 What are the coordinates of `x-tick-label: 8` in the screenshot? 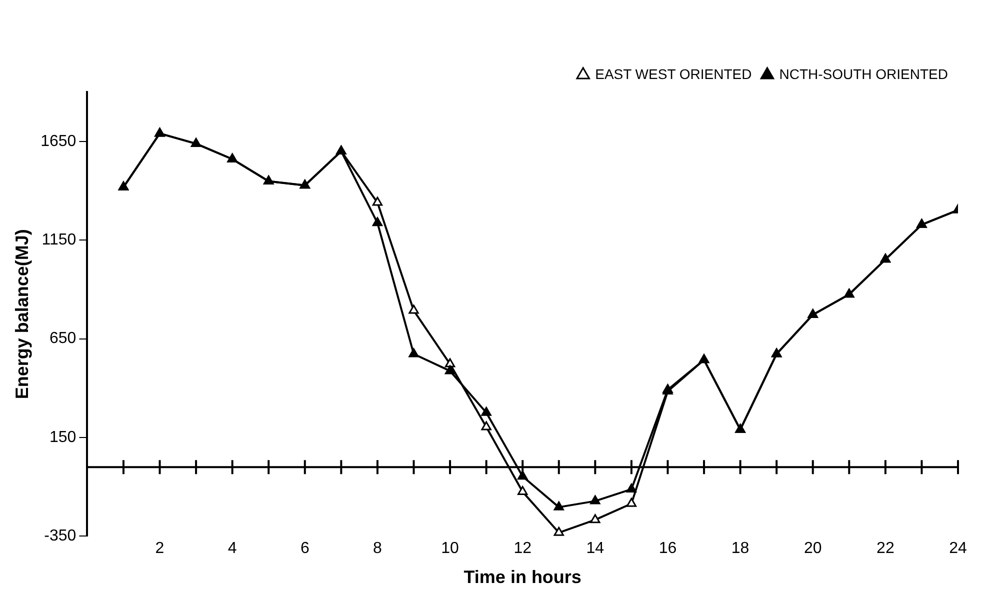 It's located at (377, 549).